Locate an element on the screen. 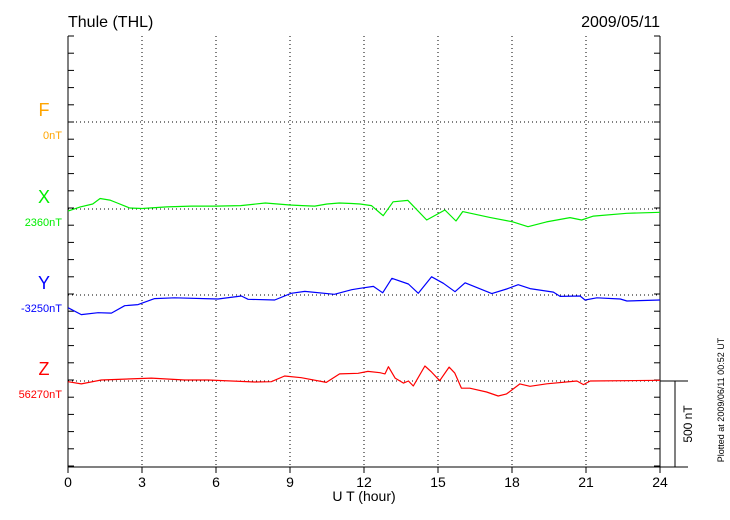 This screenshot has height=520, width=730. x-tick-label: 24 is located at coordinates (660, 482).